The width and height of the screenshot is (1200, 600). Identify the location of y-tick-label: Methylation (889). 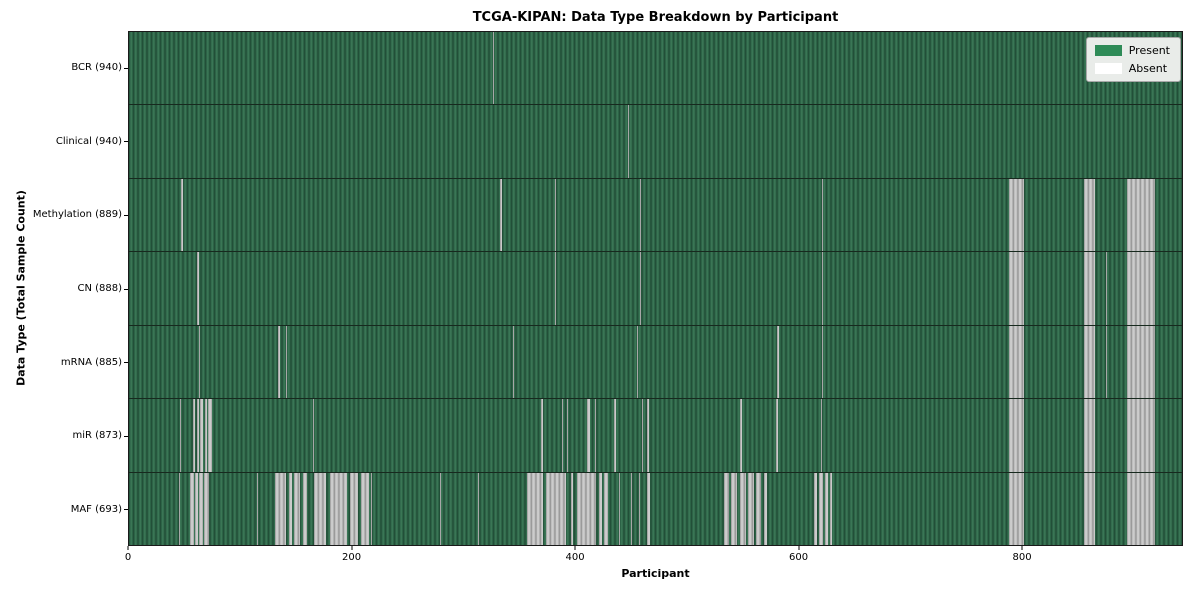
(77, 215).